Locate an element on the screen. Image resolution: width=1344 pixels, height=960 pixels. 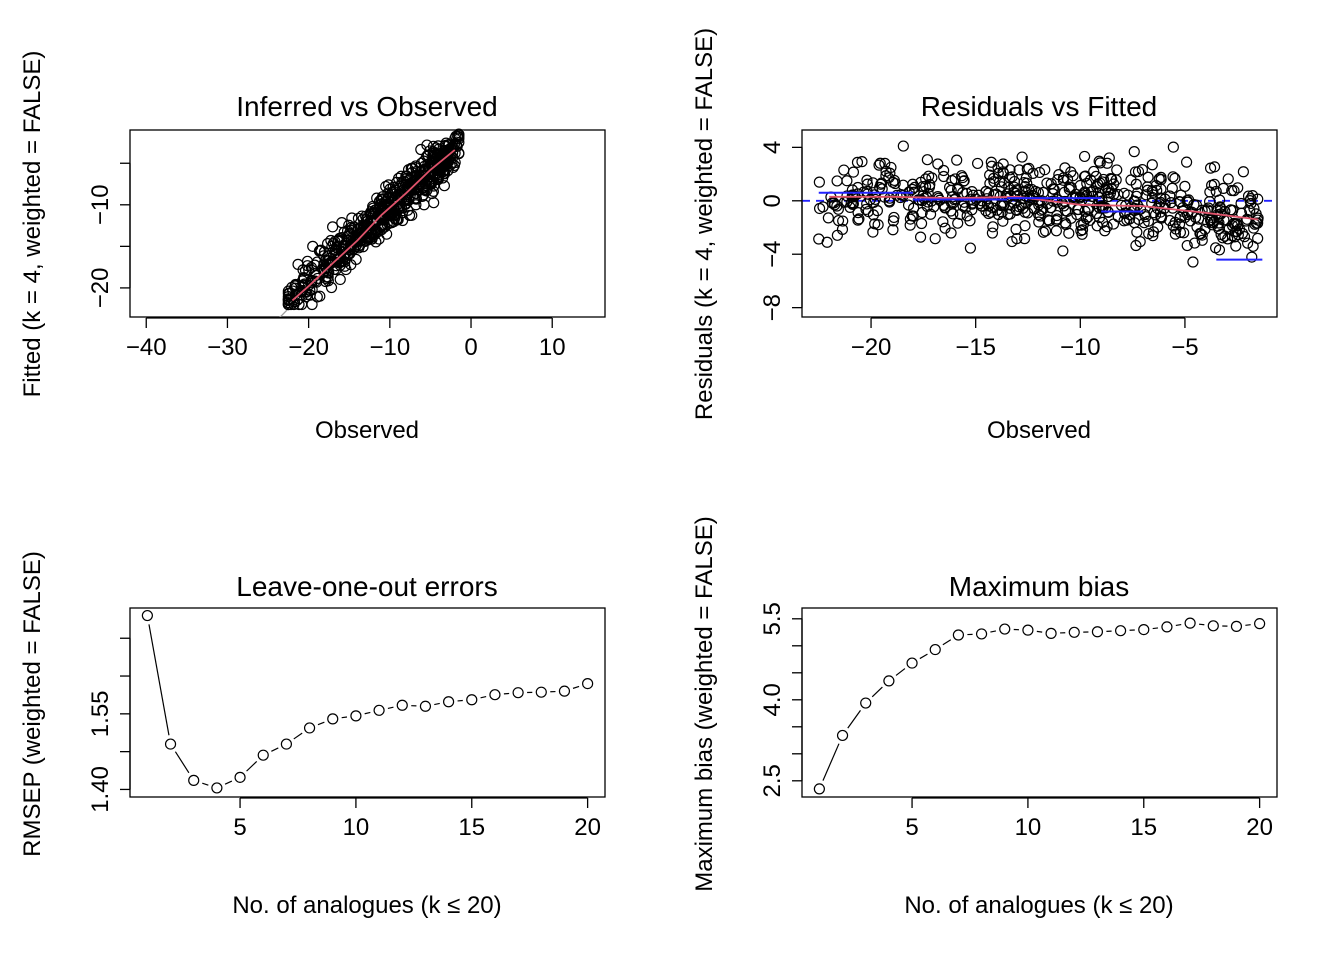
panel2-lowess-line is located at coordinates (1044, 208).